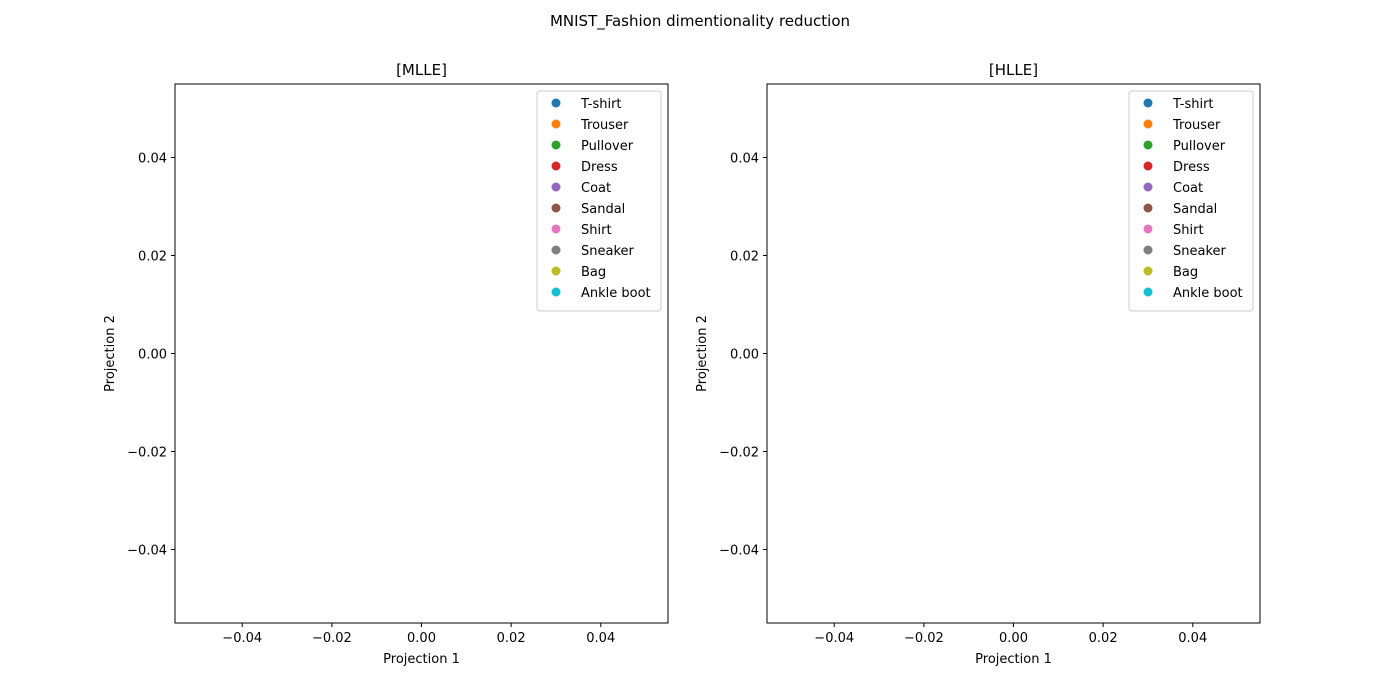  I want to click on figure-title: MNIST_Fashion dimentionality reduction, so click(700, 21).